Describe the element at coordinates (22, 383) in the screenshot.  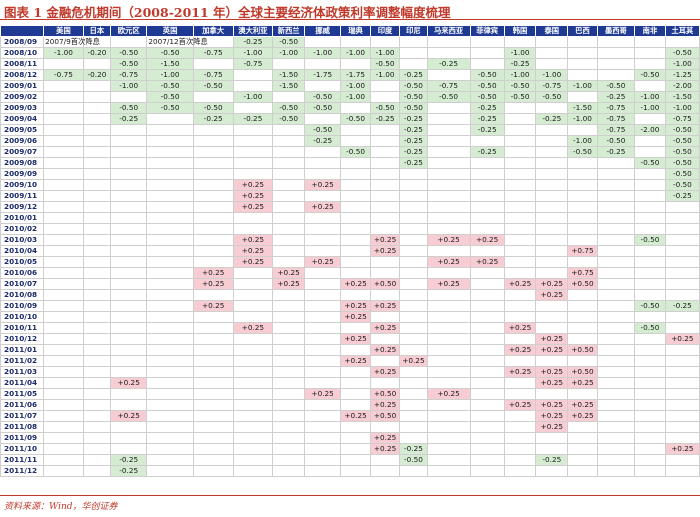
I see `row-date: 2011/04` at that location.